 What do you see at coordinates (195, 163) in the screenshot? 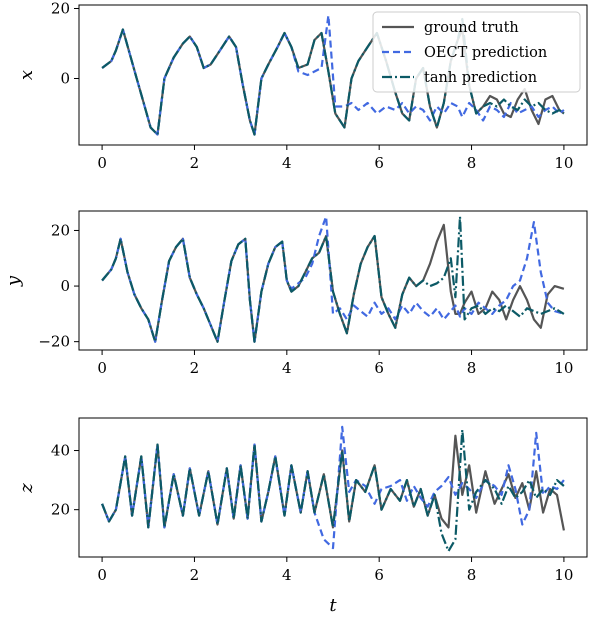
I see `panel-x-xtick-label: 2` at bounding box center [195, 163].